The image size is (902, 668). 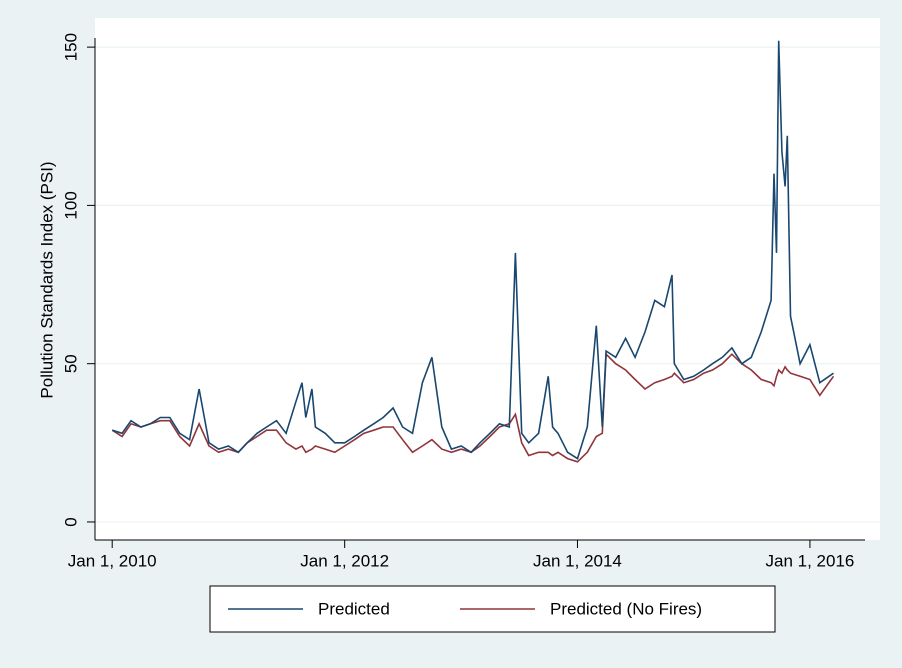 I want to click on x-tick-label: Jan 1, 2014, so click(x=577, y=560).